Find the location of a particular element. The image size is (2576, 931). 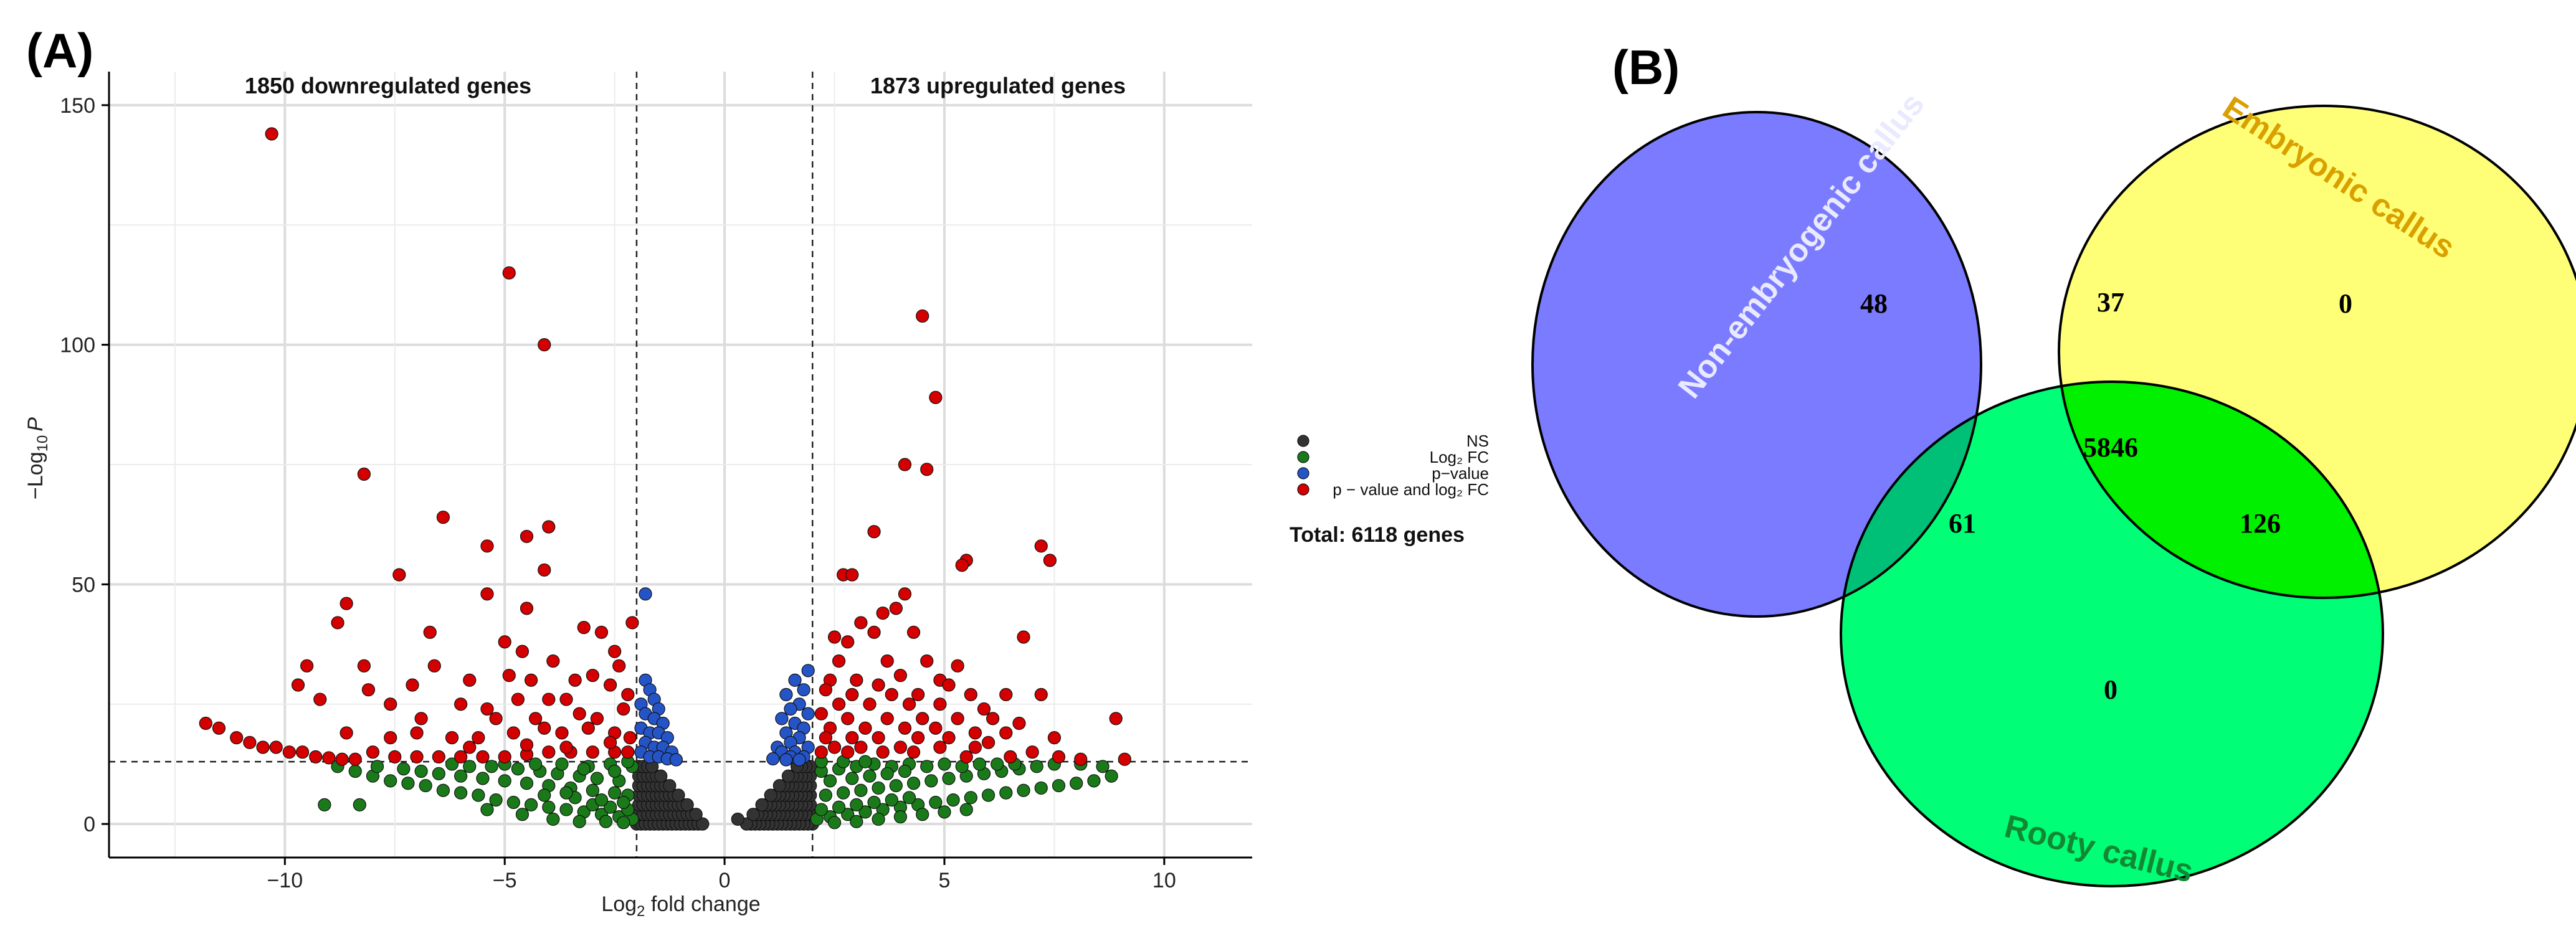

panel-a-label: (A) is located at coordinates (59, 51).